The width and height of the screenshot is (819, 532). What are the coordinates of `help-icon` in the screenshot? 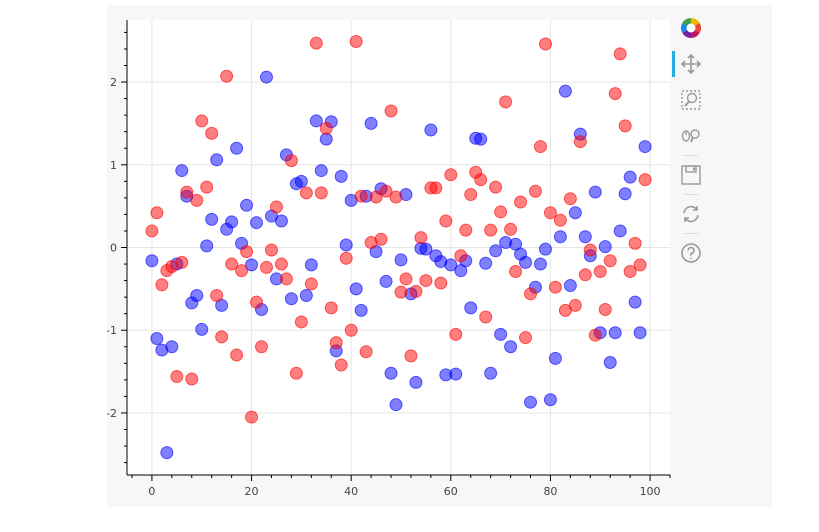 It's located at (691, 253).